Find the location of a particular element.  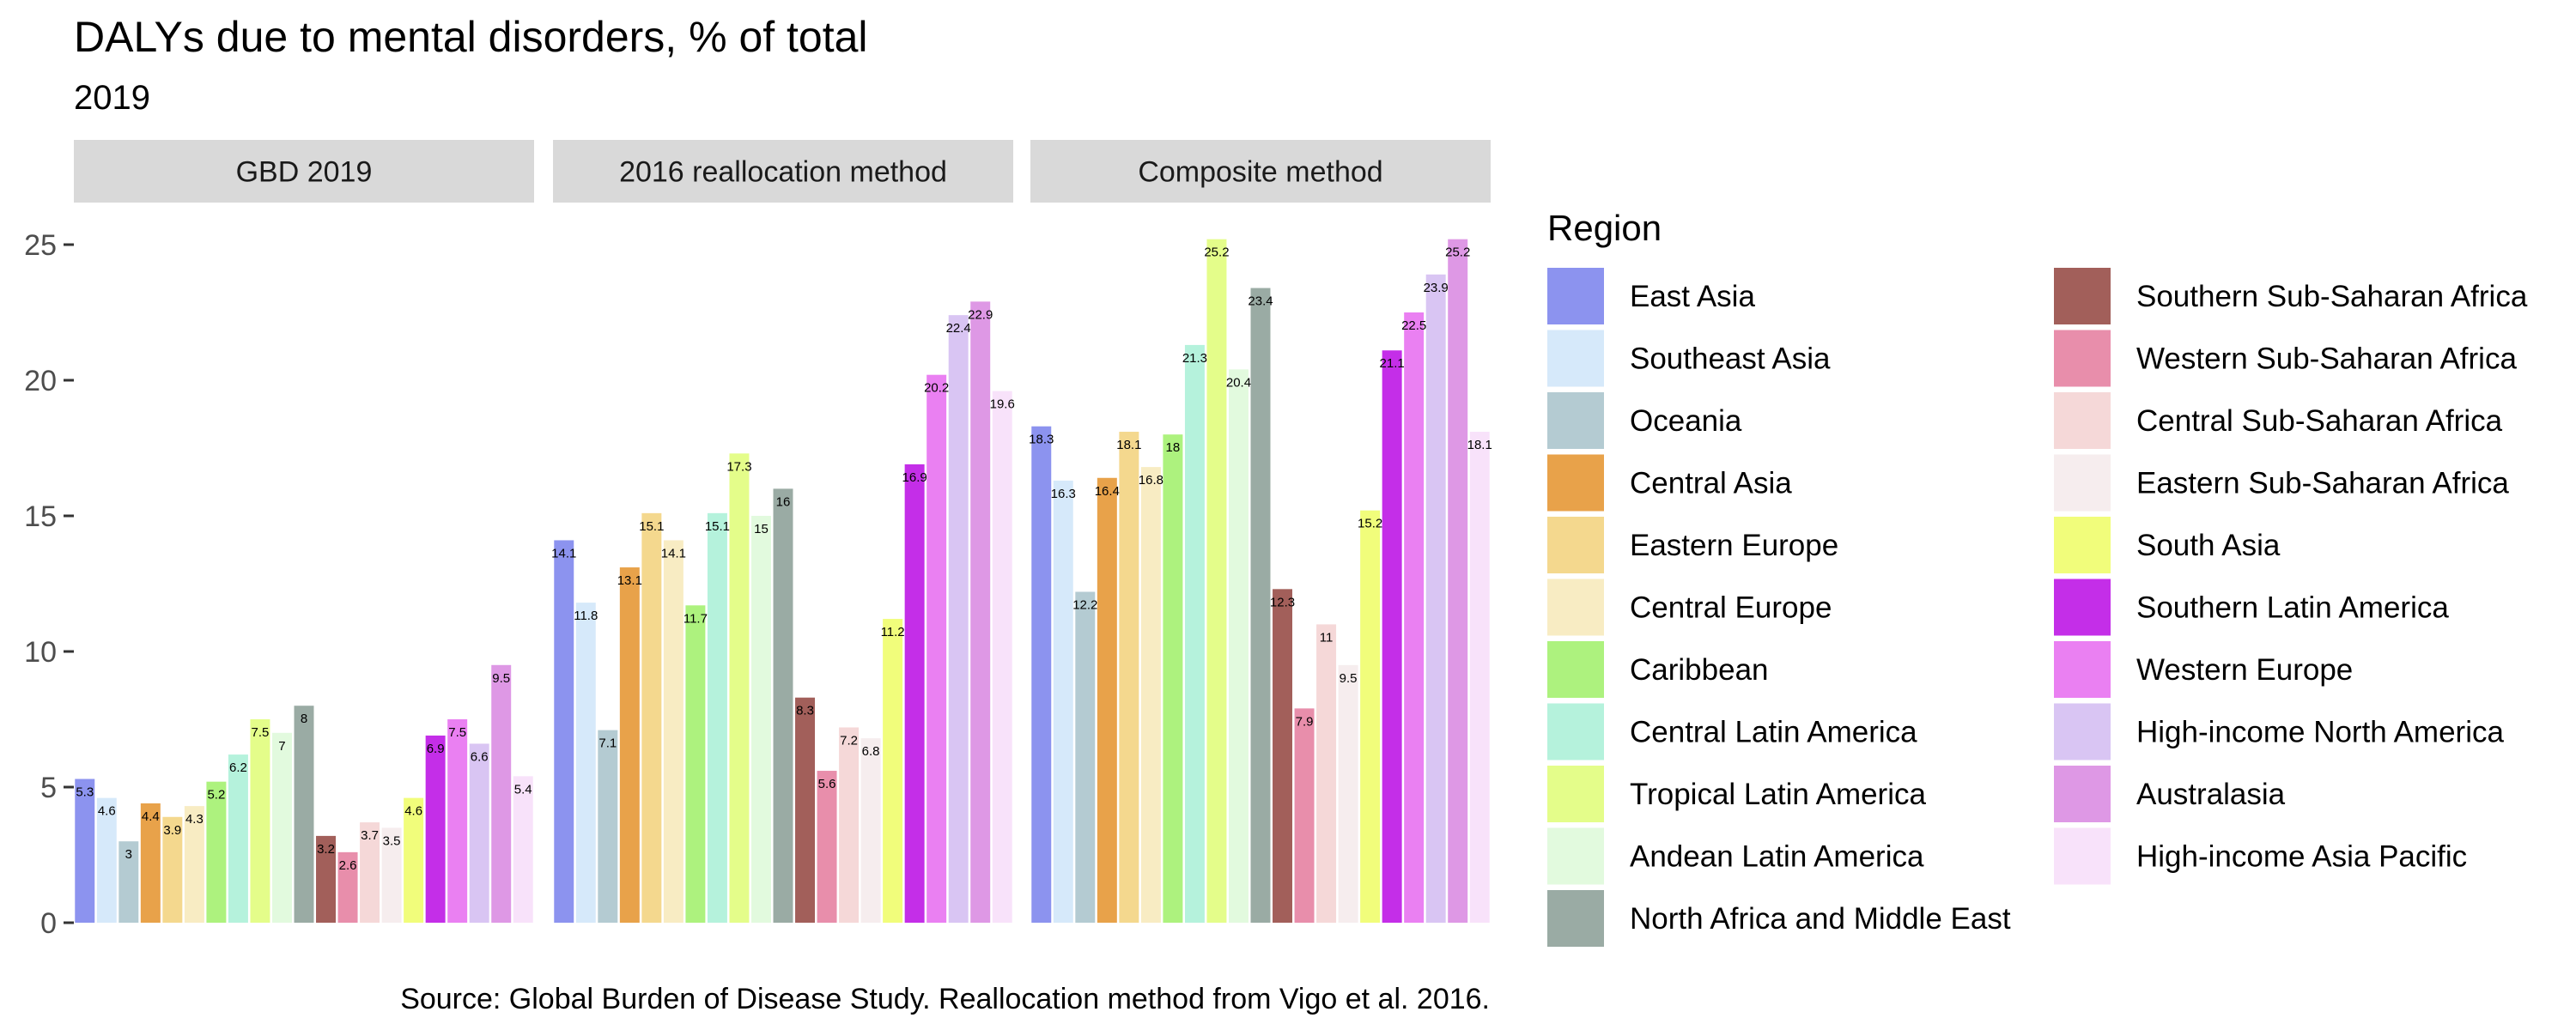

legend-item: Southeast Asia is located at coordinates (1689, 358).